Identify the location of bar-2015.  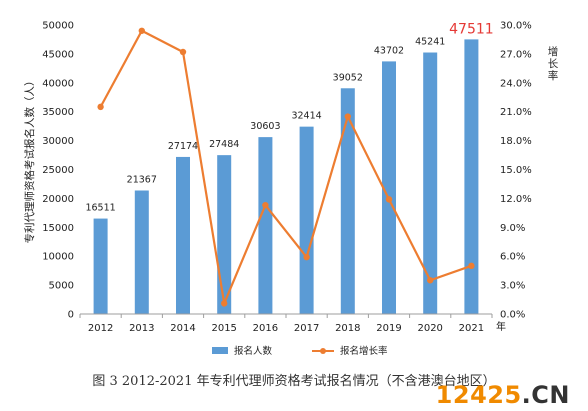
(224, 234).